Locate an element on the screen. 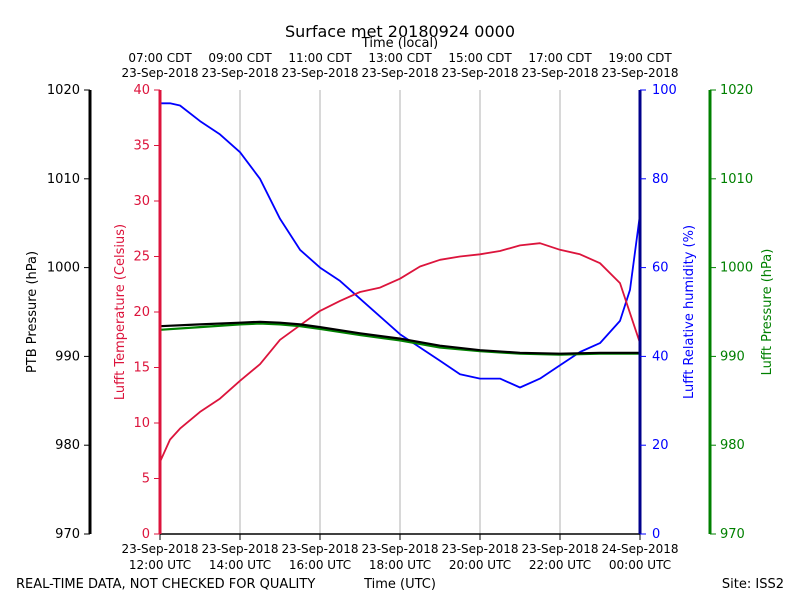 Image resolution: width=800 pixels, height=600 pixels. local-tick-time: 15:00 CDT is located at coordinates (480, 58).